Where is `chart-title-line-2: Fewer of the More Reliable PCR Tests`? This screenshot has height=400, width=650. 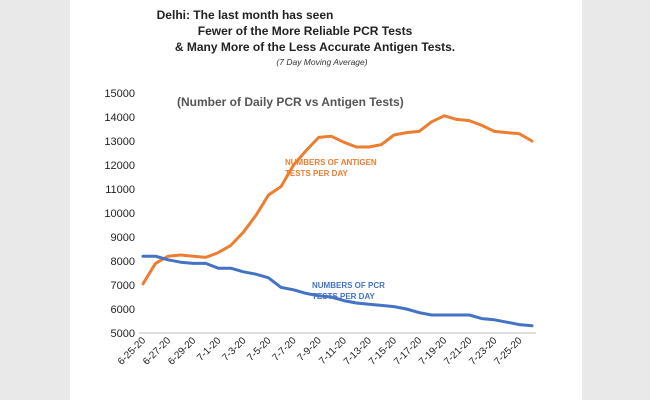 chart-title-line-2: Fewer of the More Reliable PCR Tests is located at coordinates (305, 31).